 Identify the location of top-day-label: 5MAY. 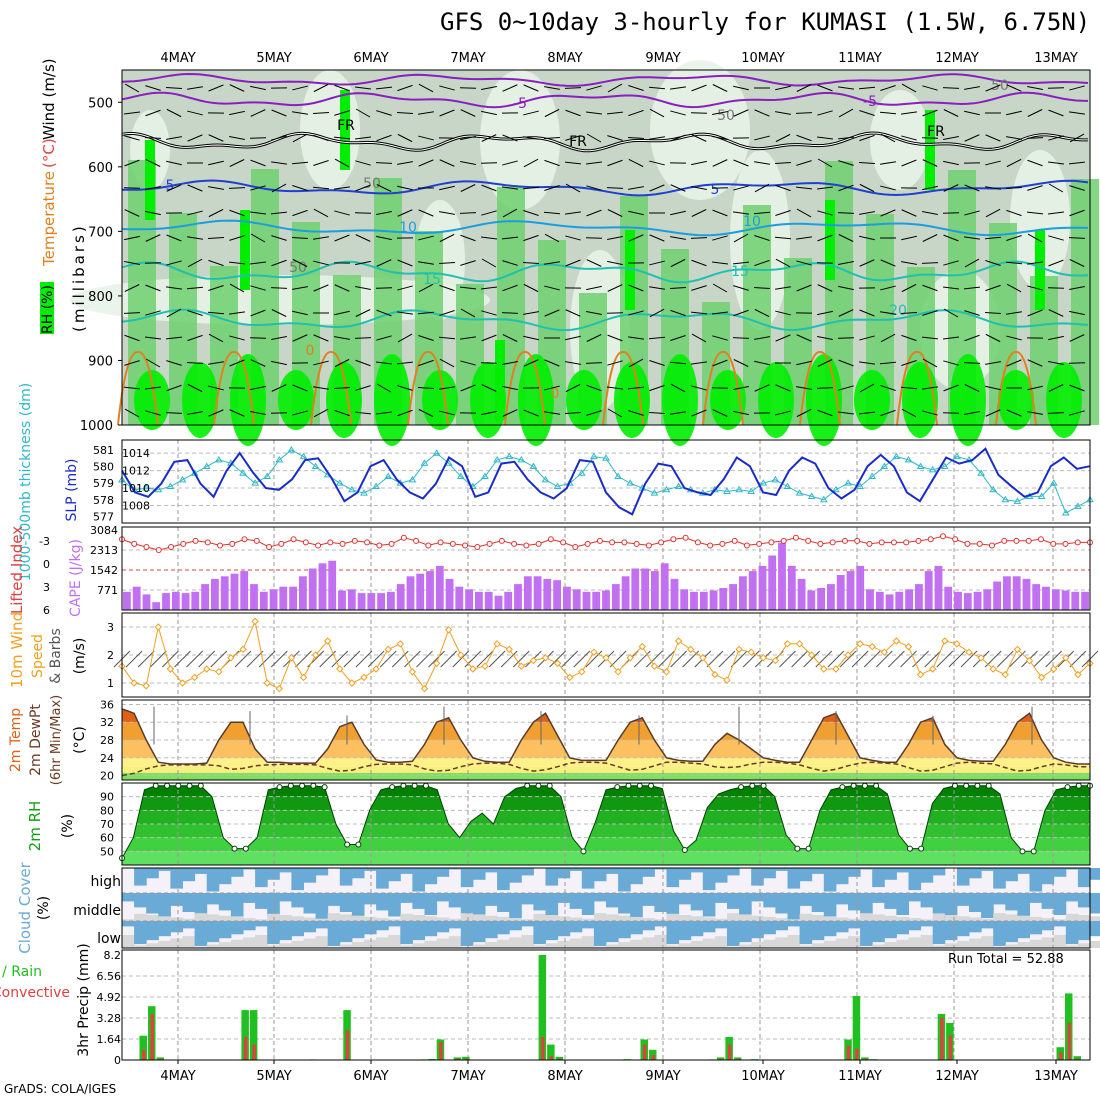
(273, 58).